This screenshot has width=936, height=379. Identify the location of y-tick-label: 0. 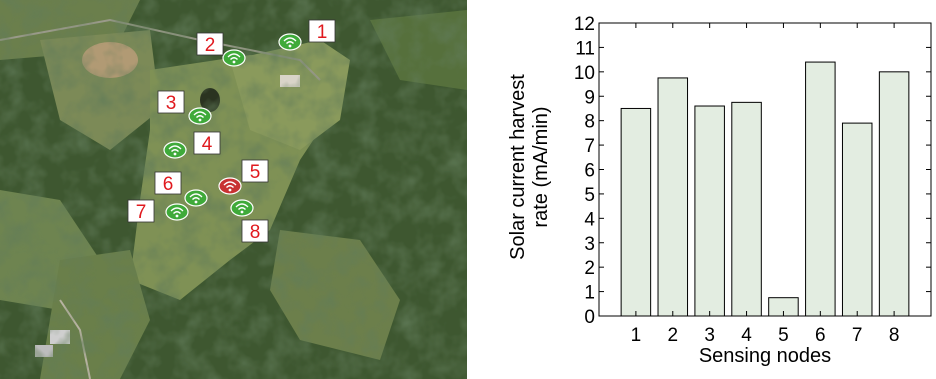
(589, 317).